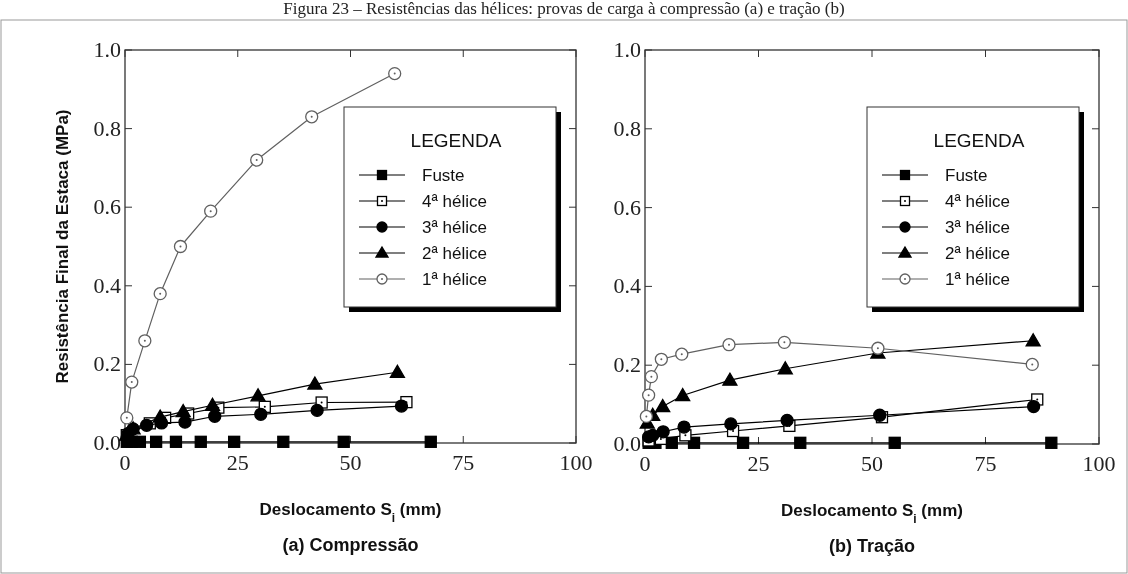  Describe the element at coordinates (872, 546) in the screenshot. I see `text: (b) Tração` at that location.